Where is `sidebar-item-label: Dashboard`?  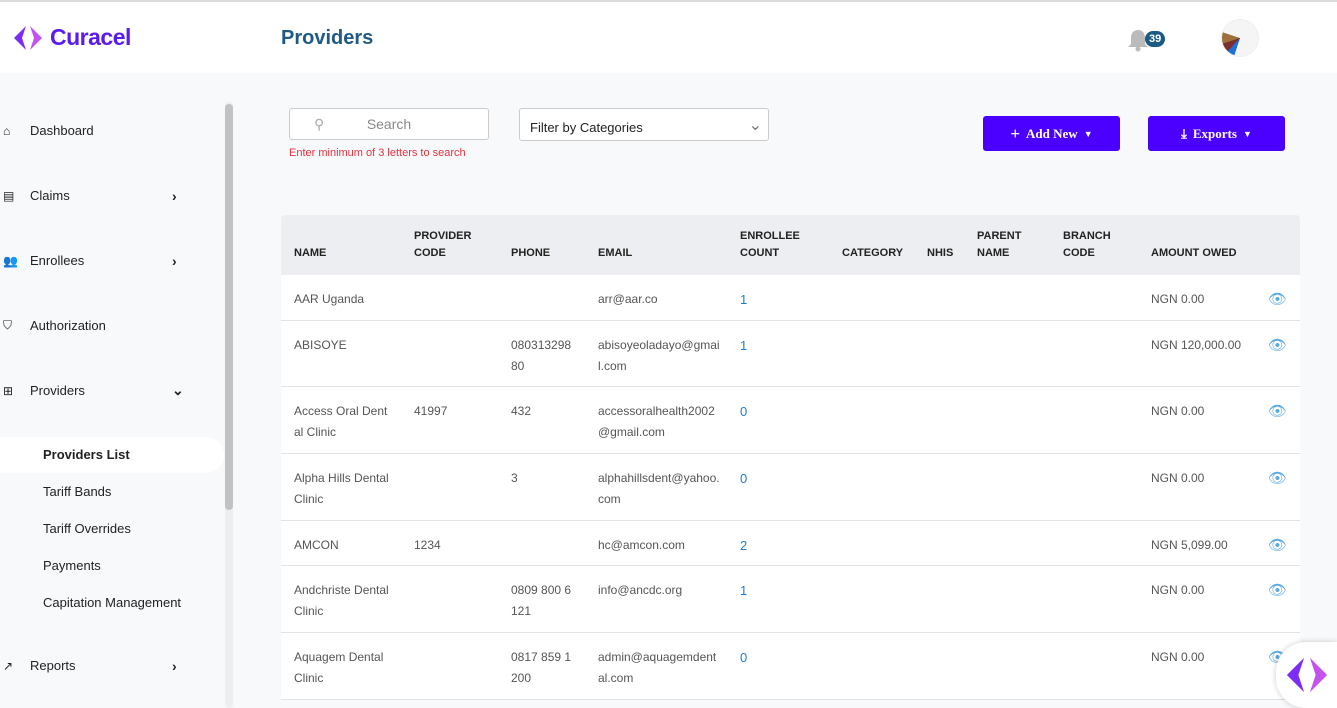 sidebar-item-label: Dashboard is located at coordinates (62, 130).